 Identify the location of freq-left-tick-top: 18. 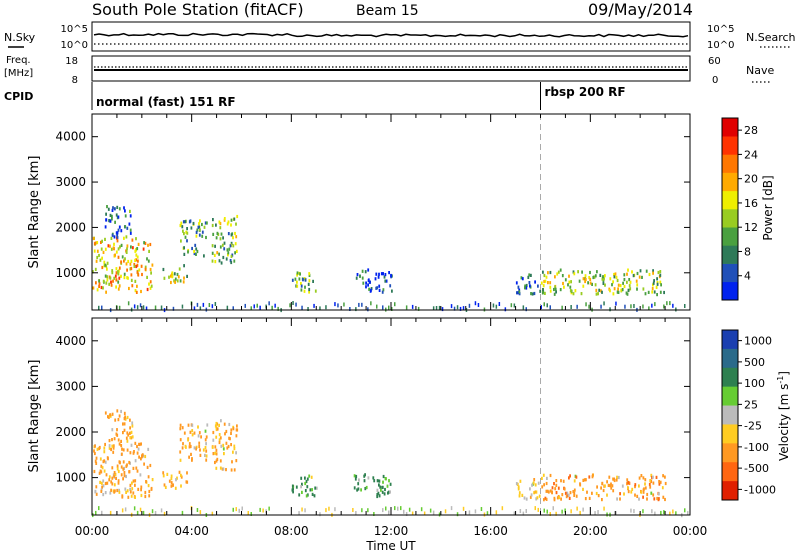
(71, 61).